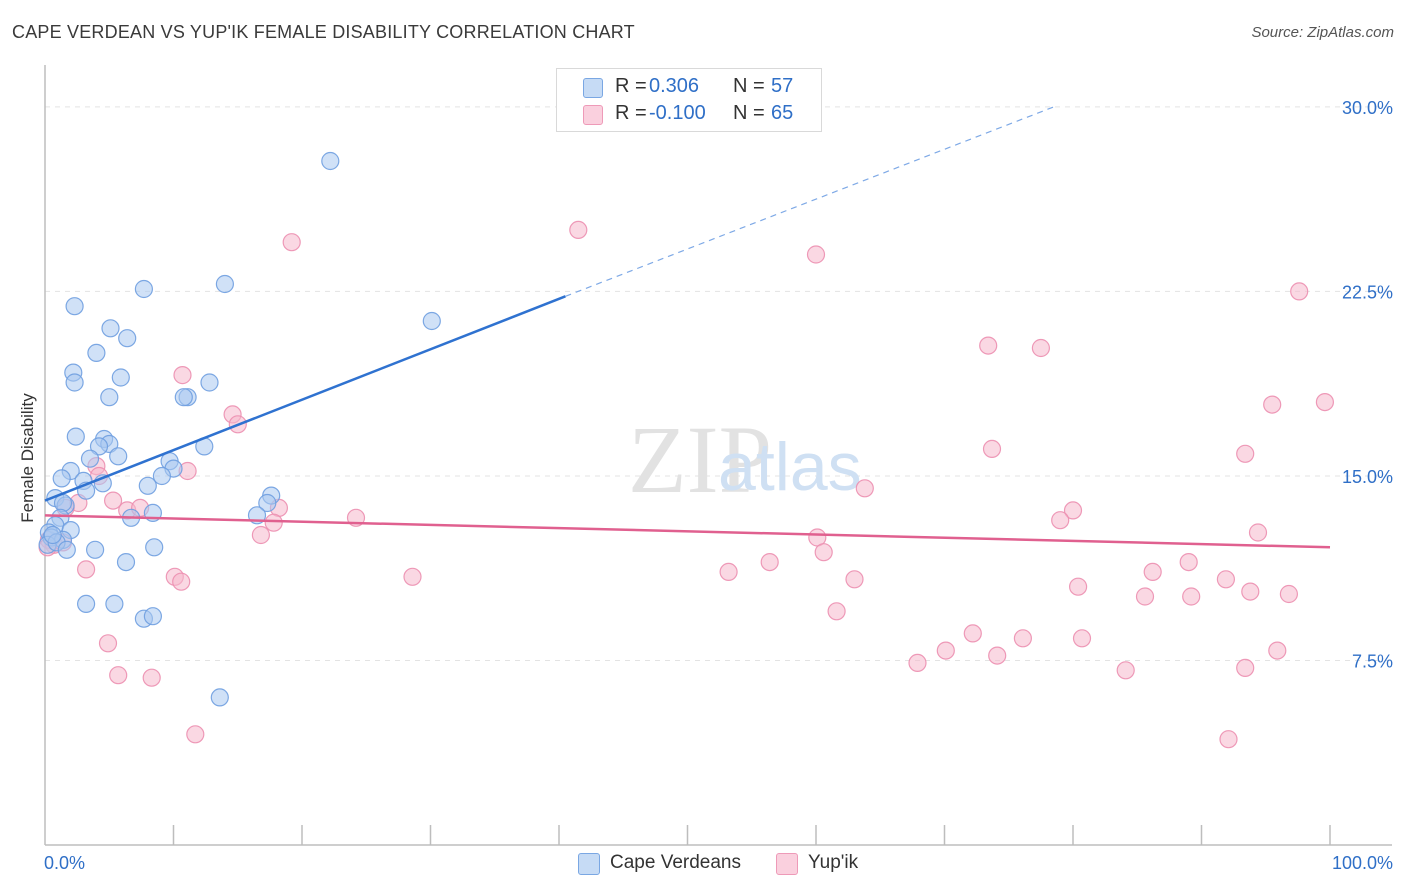 This screenshot has height=892, width=1406. I want to click on watermark-atlas: atlas, so click(790, 467).